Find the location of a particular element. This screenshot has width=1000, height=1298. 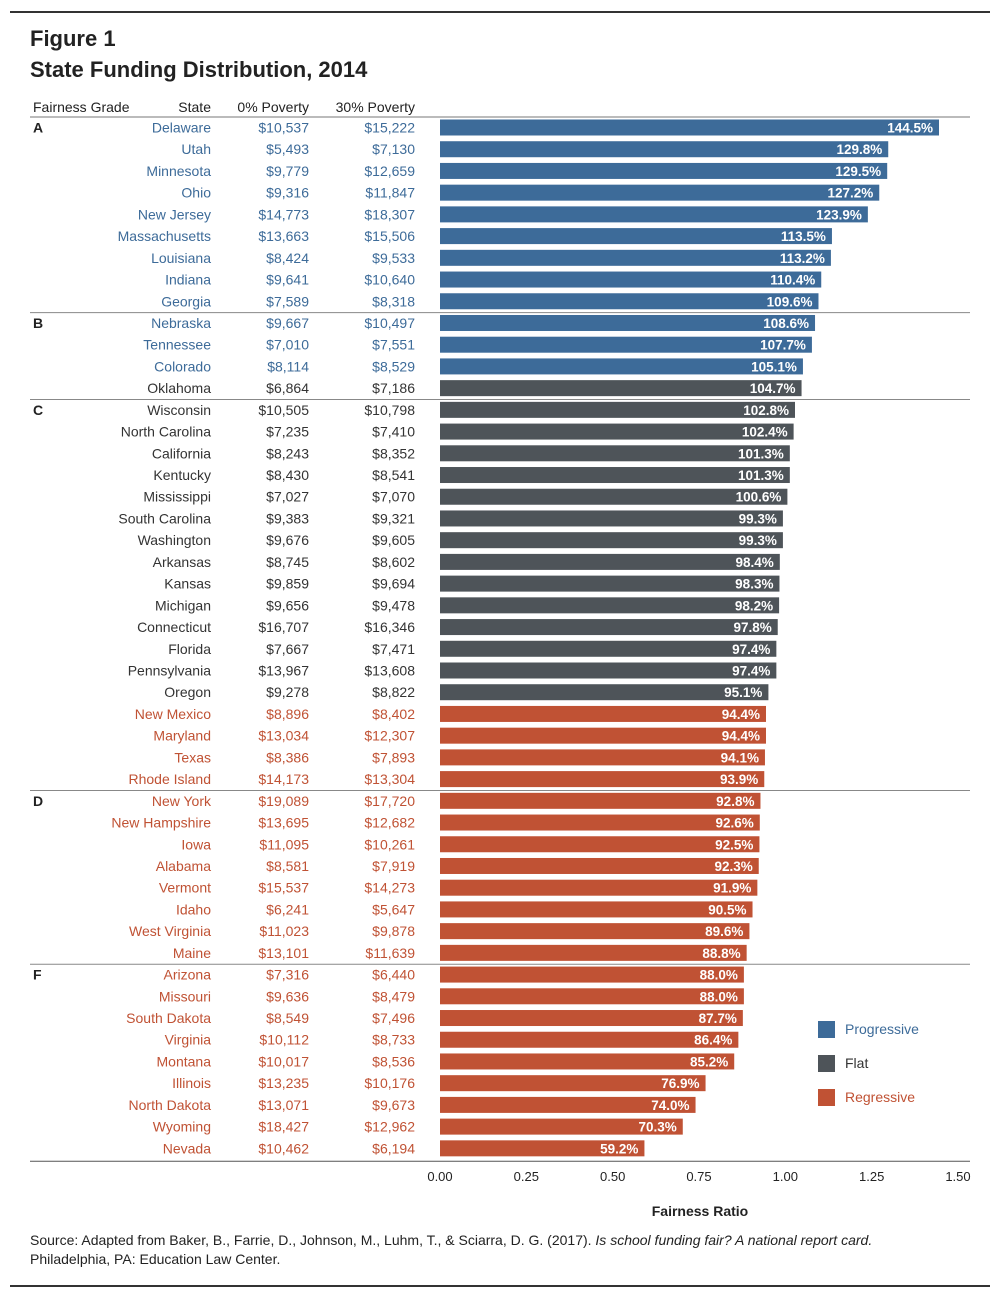

funding-30-poverty: $5,647 is located at coordinates (393, 909).